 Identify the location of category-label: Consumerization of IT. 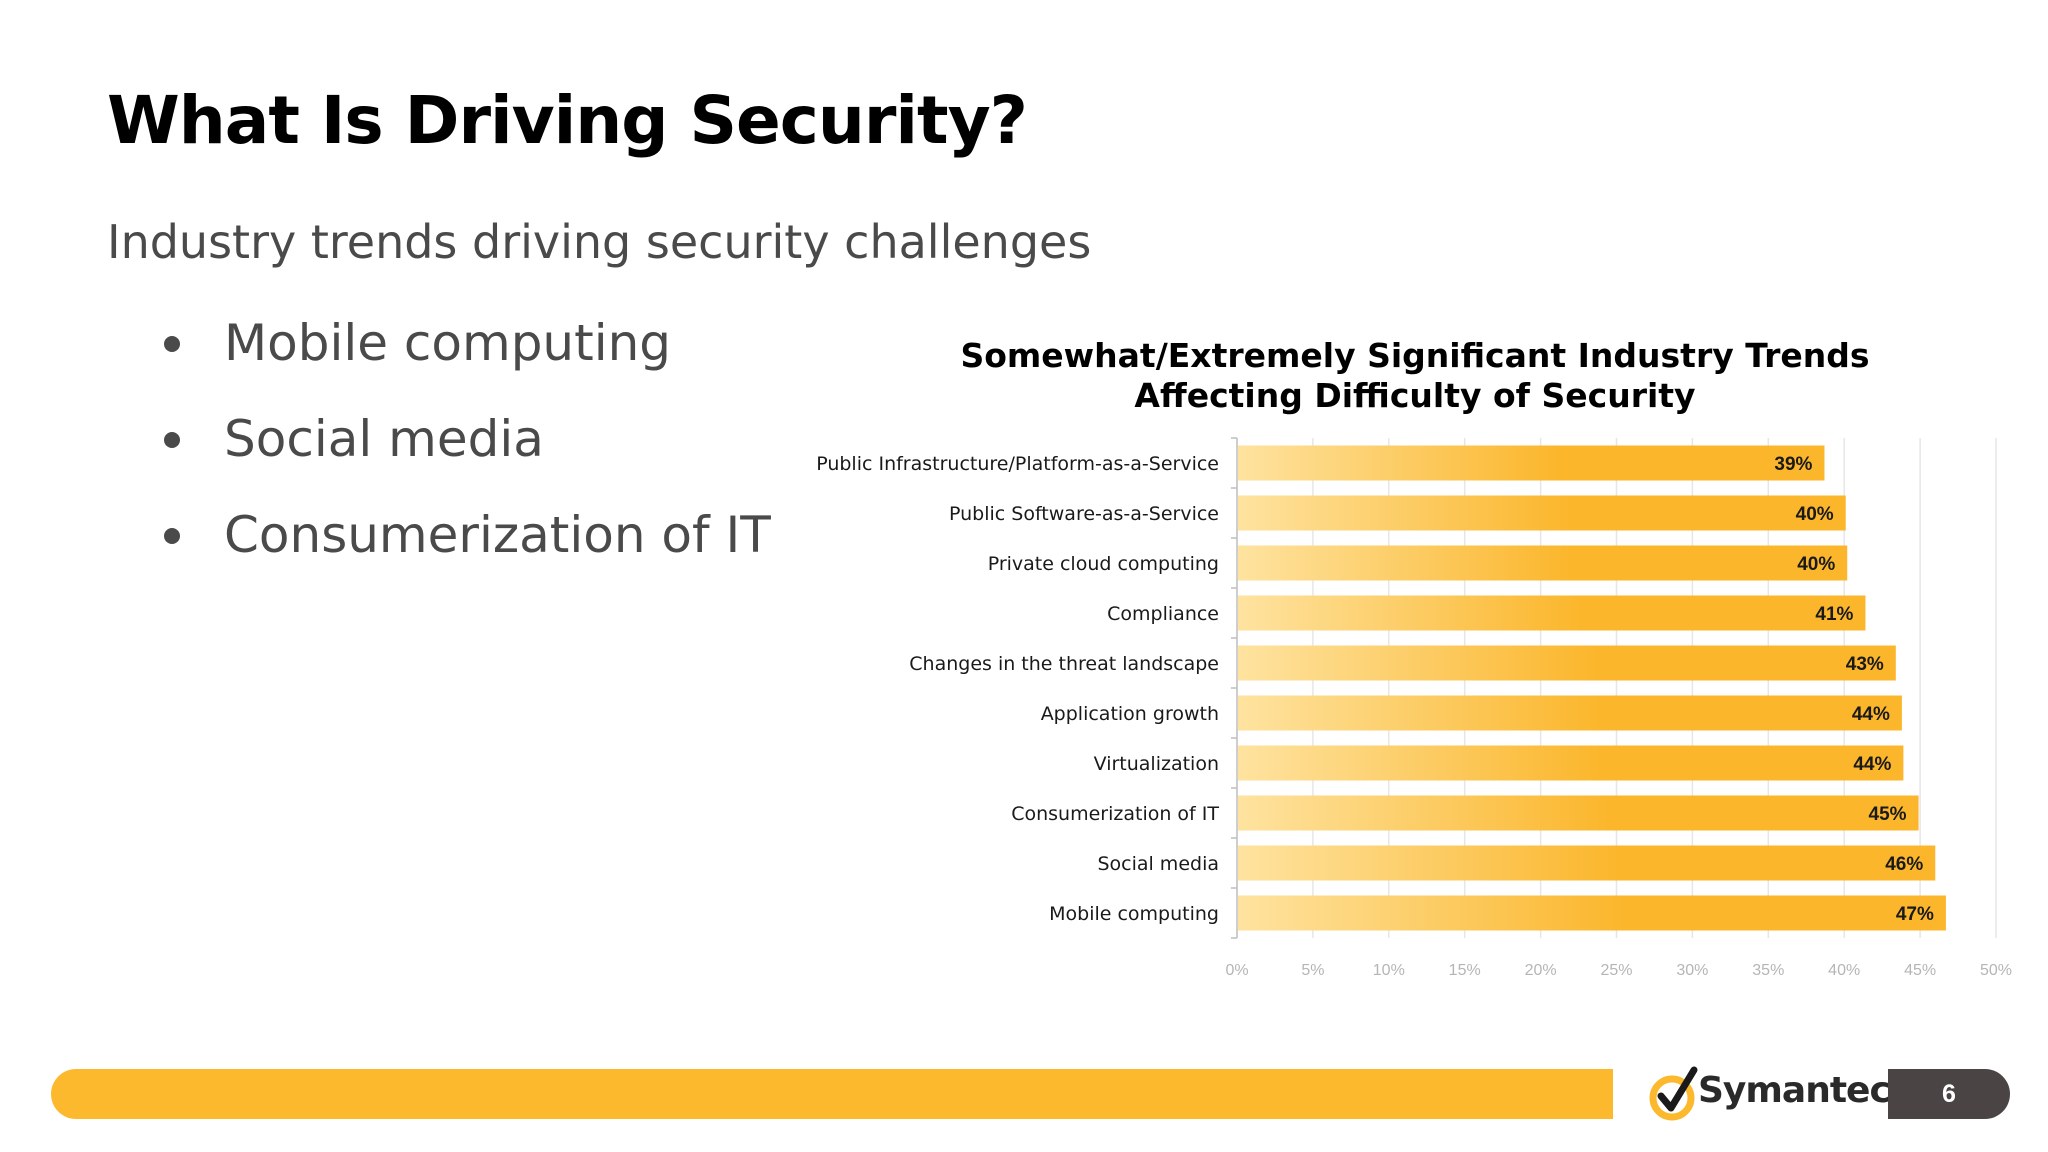
(1115, 814).